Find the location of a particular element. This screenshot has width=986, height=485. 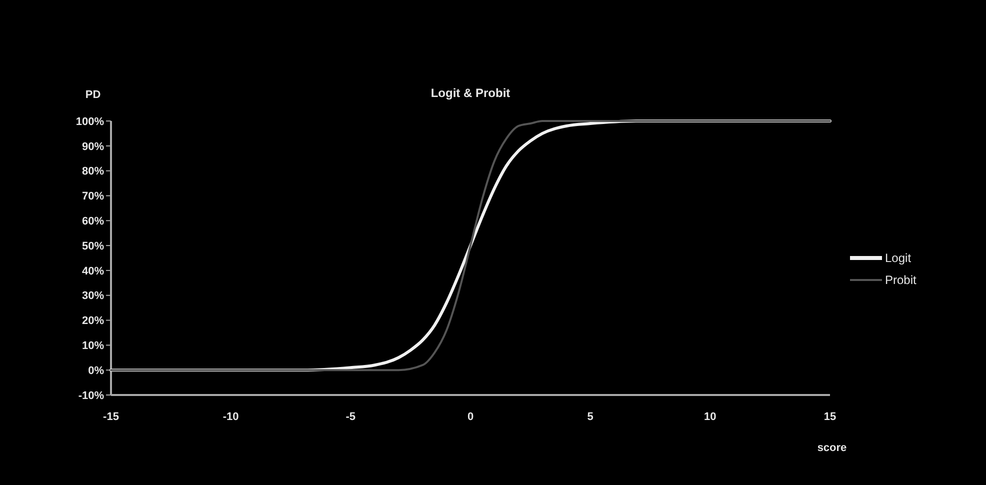

y-tick-label: 90% is located at coordinates (93, 146).